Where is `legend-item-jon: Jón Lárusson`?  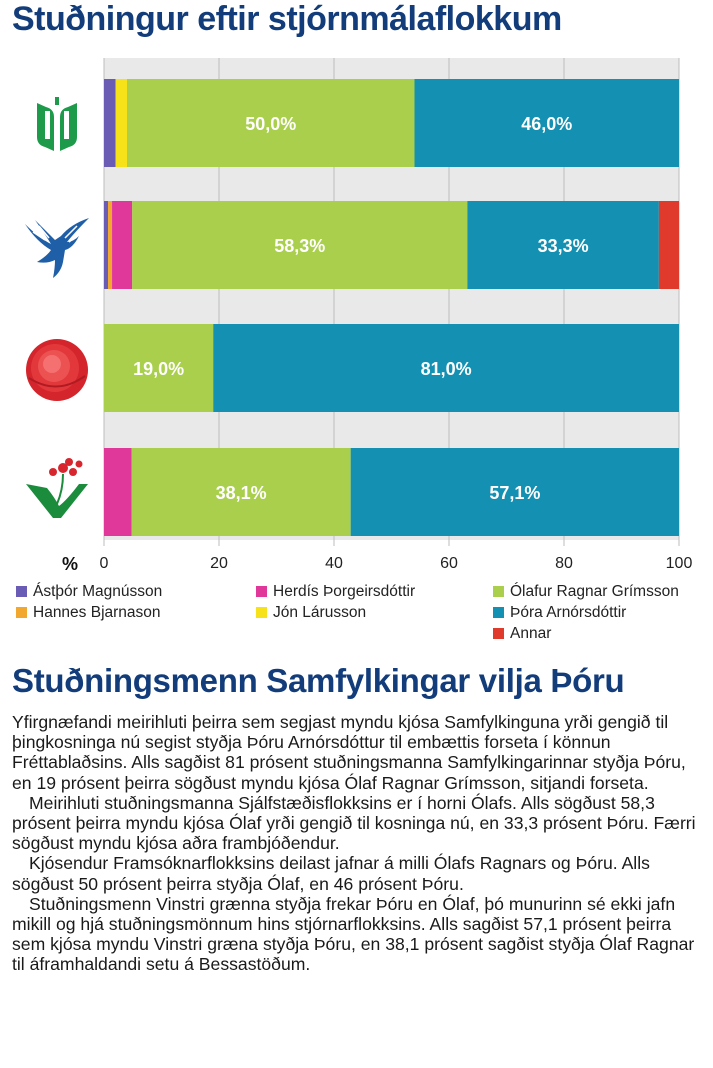
legend-item-jon: Jón Lárusson is located at coordinates (311, 613).